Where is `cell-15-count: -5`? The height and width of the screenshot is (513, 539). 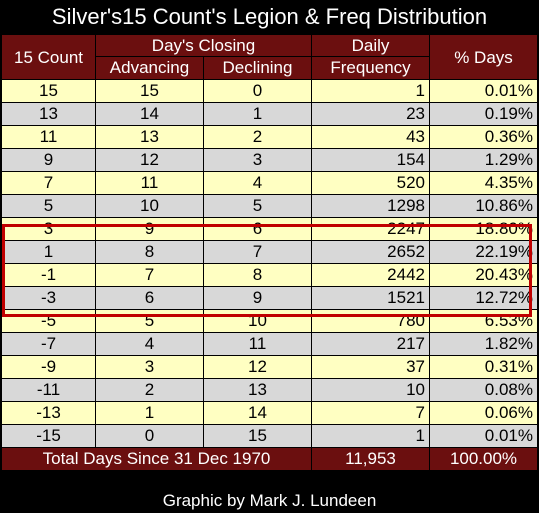
cell-15-count: -5 is located at coordinates (48, 321).